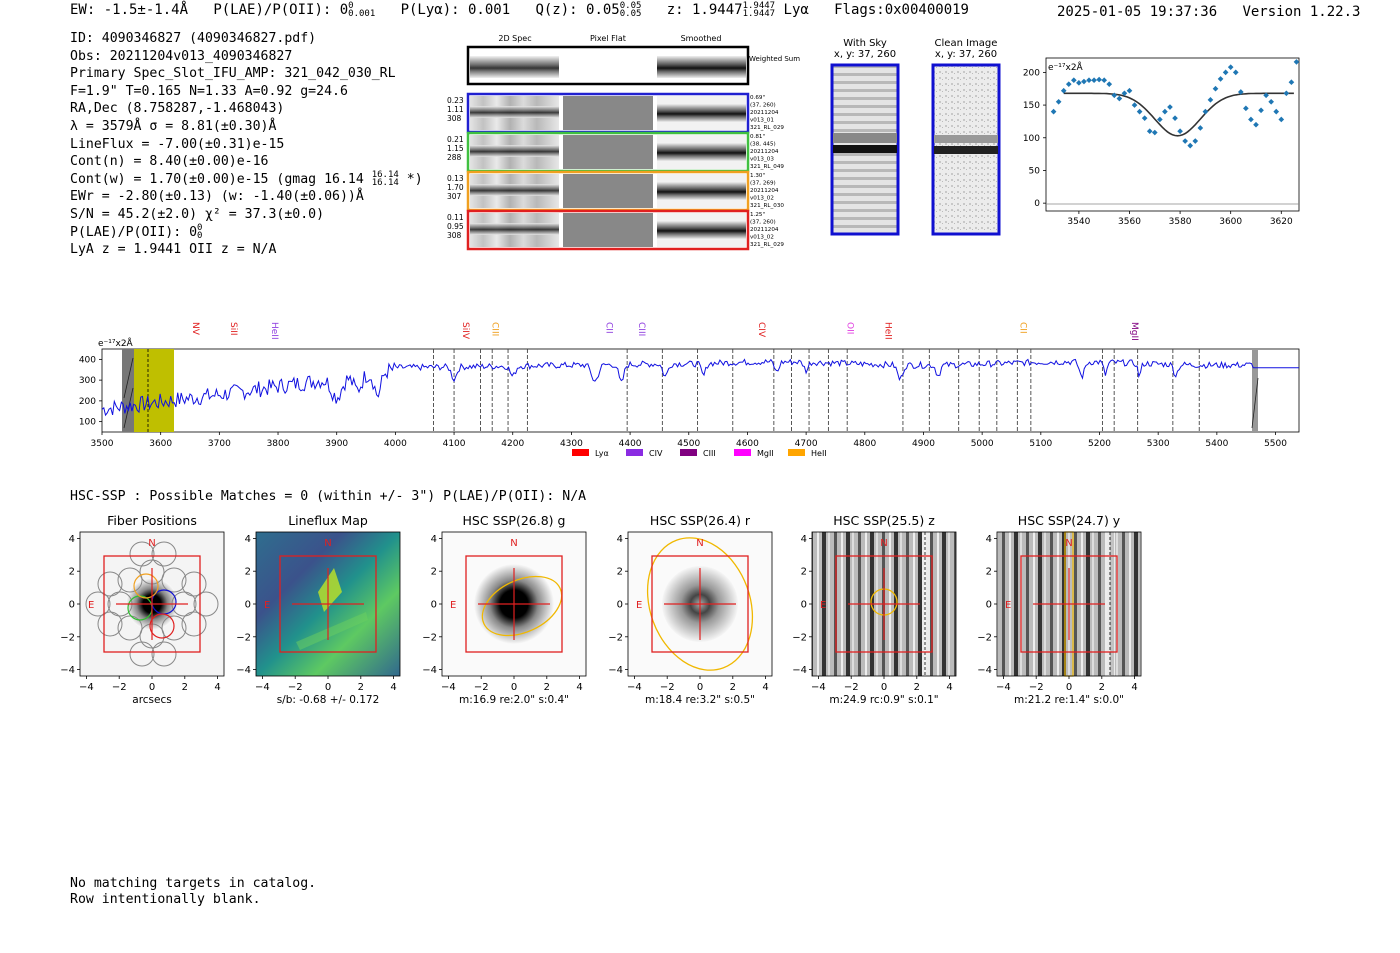 The width and height of the screenshot is (1400, 953). I want to click on hsc-panel-caption: m:21.2 re:1.4" s:0.0", so click(1069, 700).